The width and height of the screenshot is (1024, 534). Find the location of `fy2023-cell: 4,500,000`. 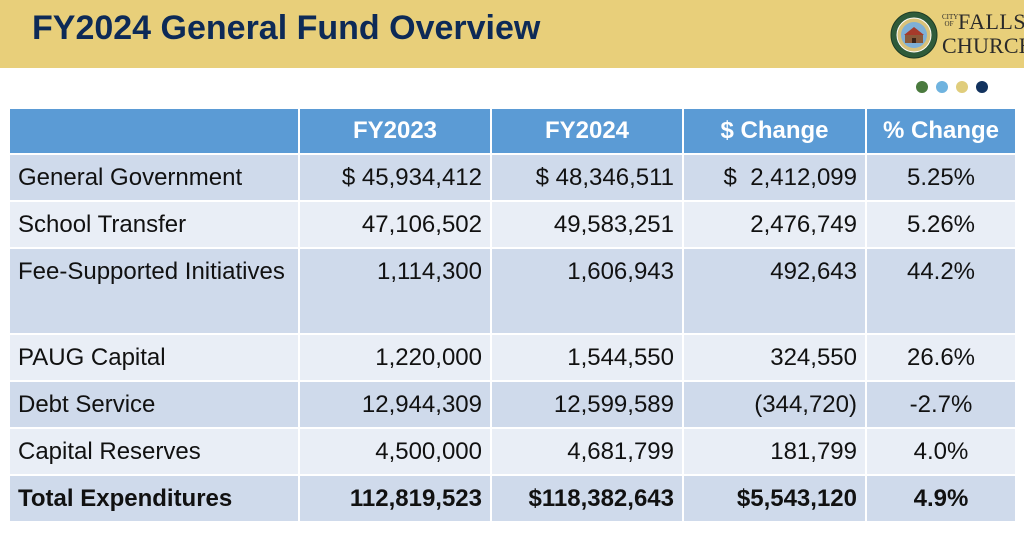

fy2023-cell: 4,500,000 is located at coordinates (395, 452).